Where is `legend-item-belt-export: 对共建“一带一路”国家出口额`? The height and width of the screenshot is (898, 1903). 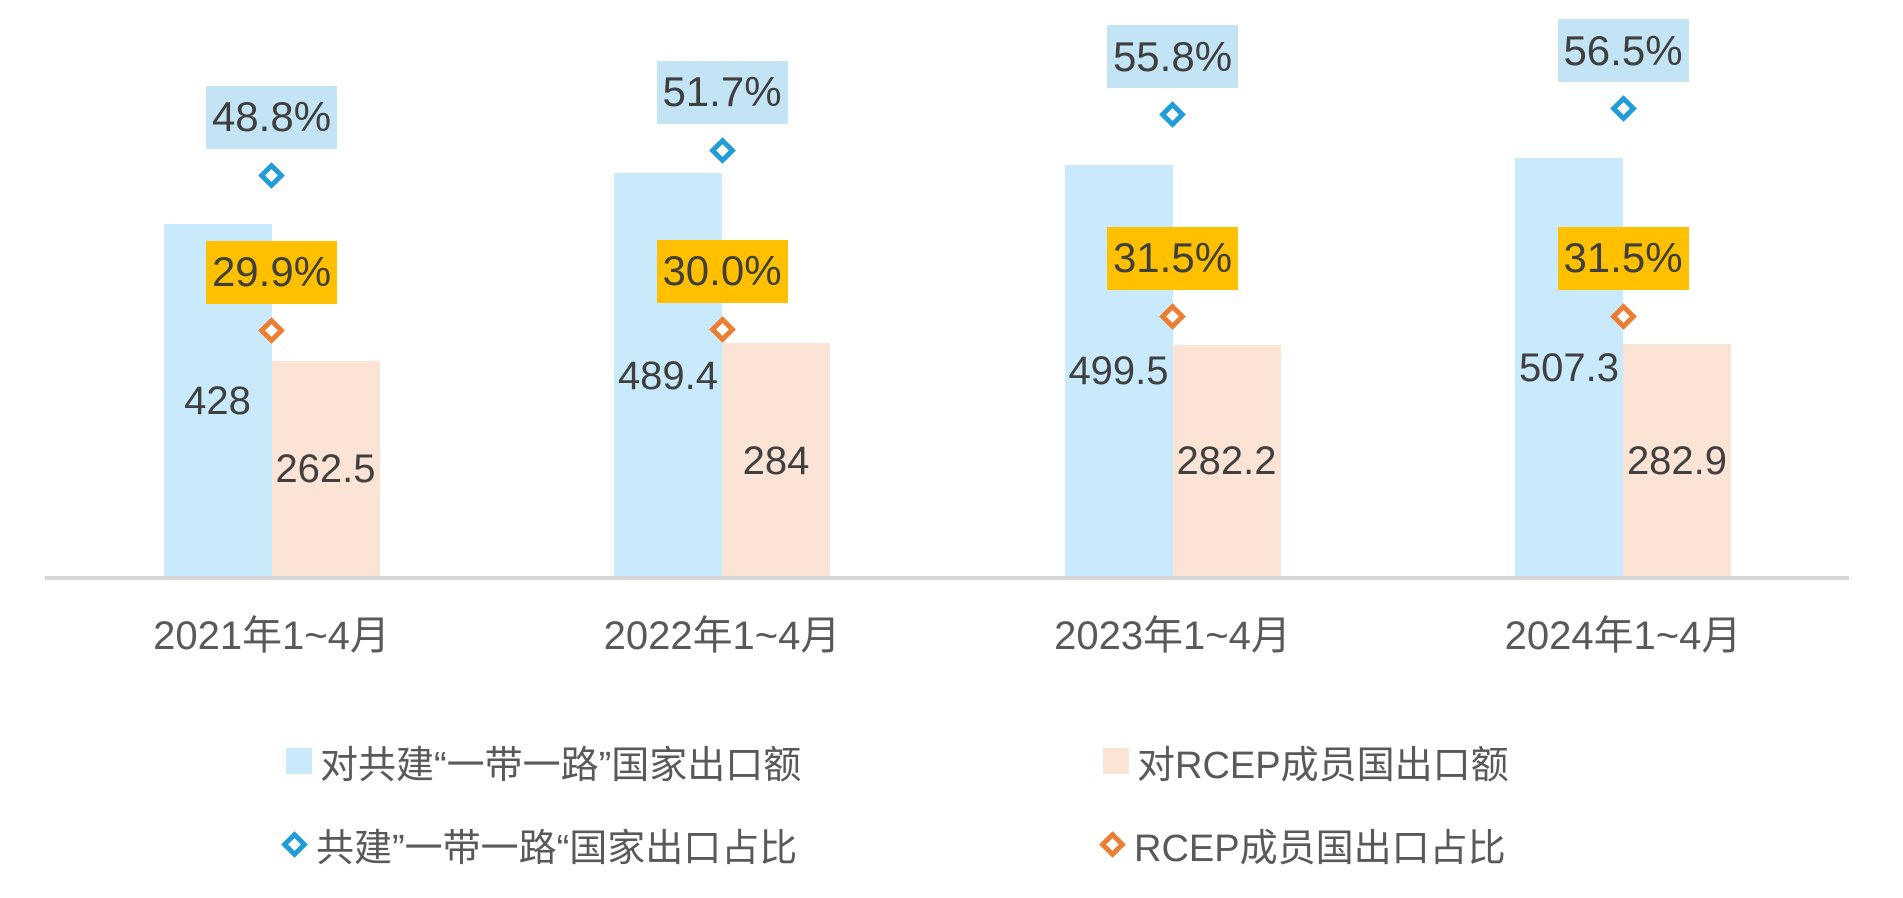 legend-item-belt-export: 对共建“一带一路”国家出口额 is located at coordinates (543, 761).